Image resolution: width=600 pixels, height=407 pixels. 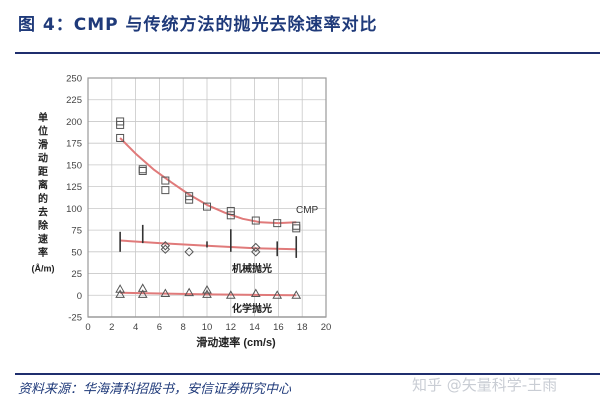 I want to click on y-tick-label: 225, so click(x=74, y=100).